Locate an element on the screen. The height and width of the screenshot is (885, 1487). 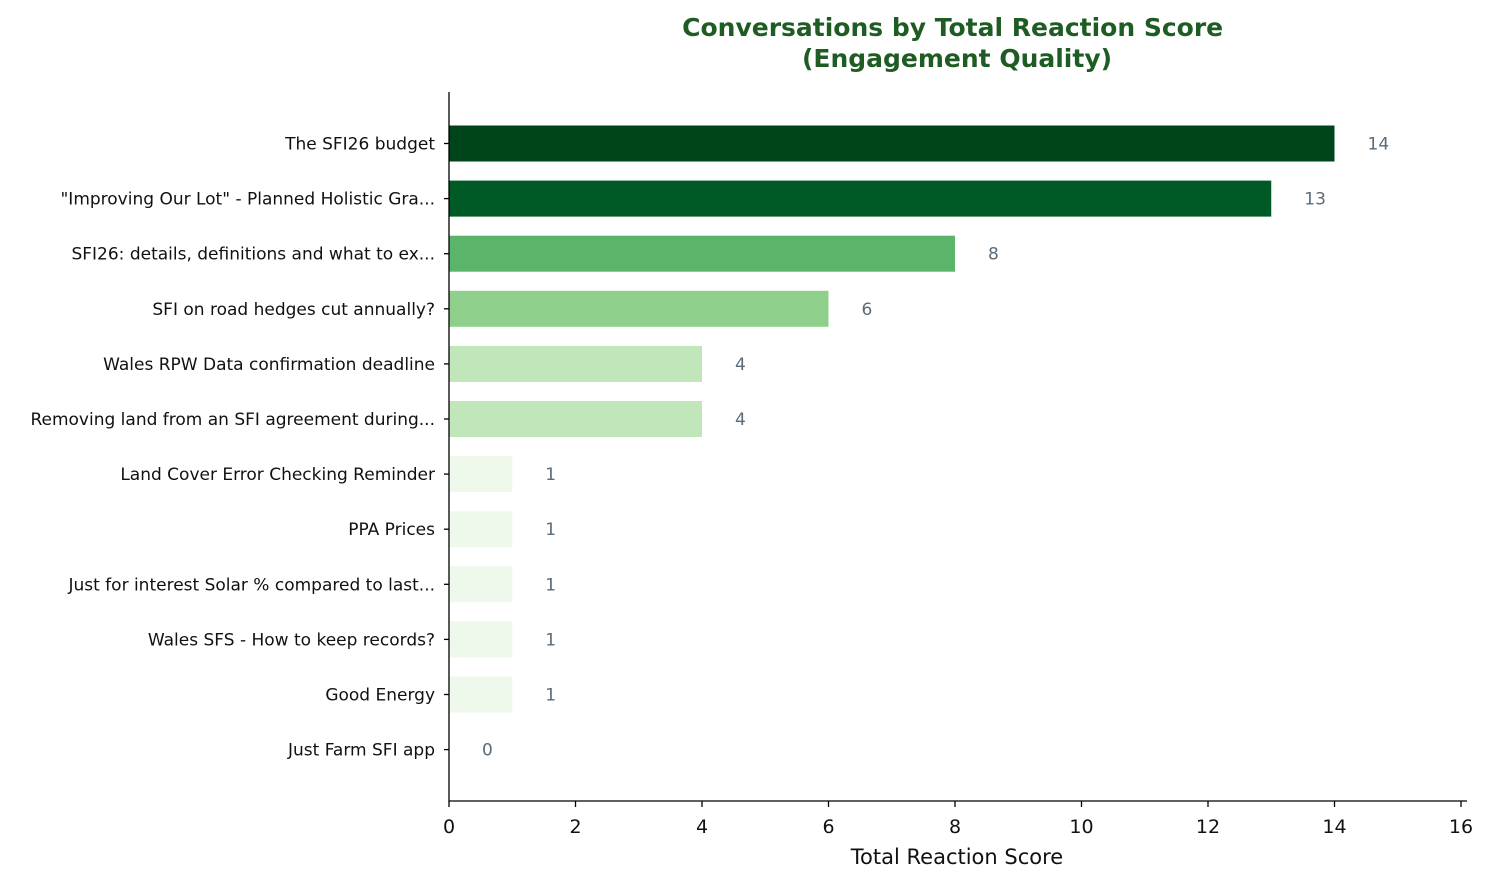
x-tick-label: 12 is located at coordinates (1208, 827).